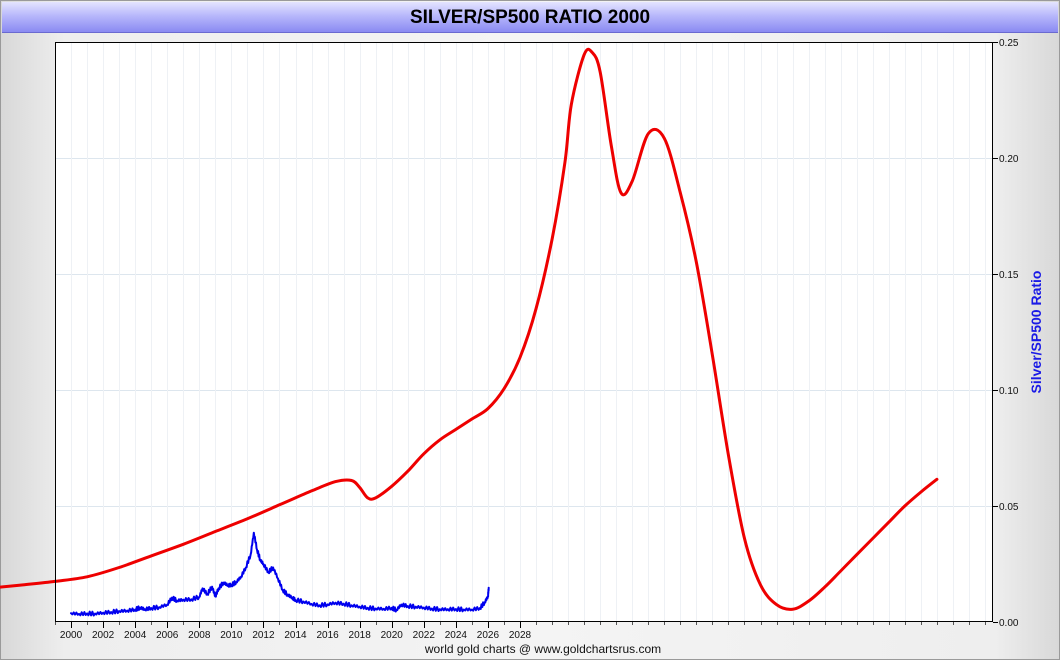 The width and height of the screenshot is (1060, 660). Describe the element at coordinates (295, 635) in the screenshot. I see `x-tick-label: 2014` at that location.